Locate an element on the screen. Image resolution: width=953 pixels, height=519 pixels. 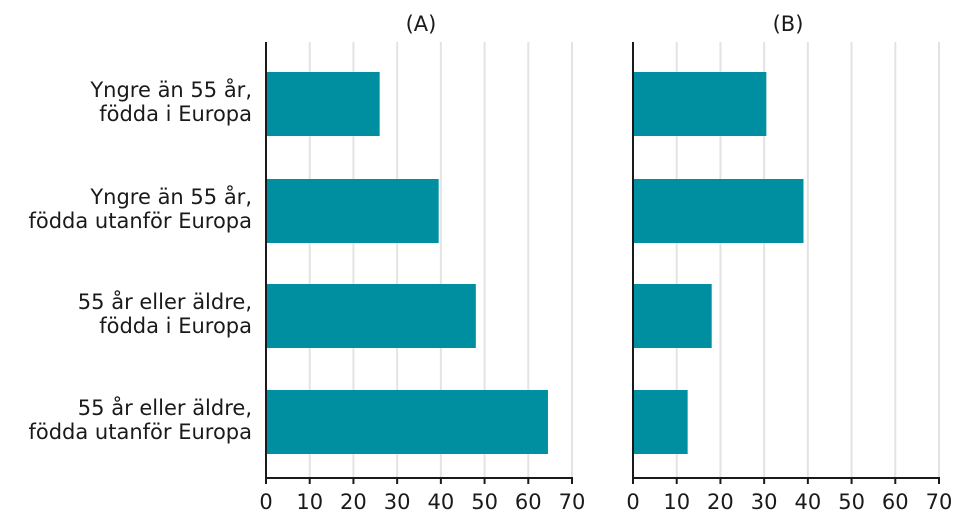
category-label: Yngre än 55 år, födda i Europa is located at coordinates (126, 102).